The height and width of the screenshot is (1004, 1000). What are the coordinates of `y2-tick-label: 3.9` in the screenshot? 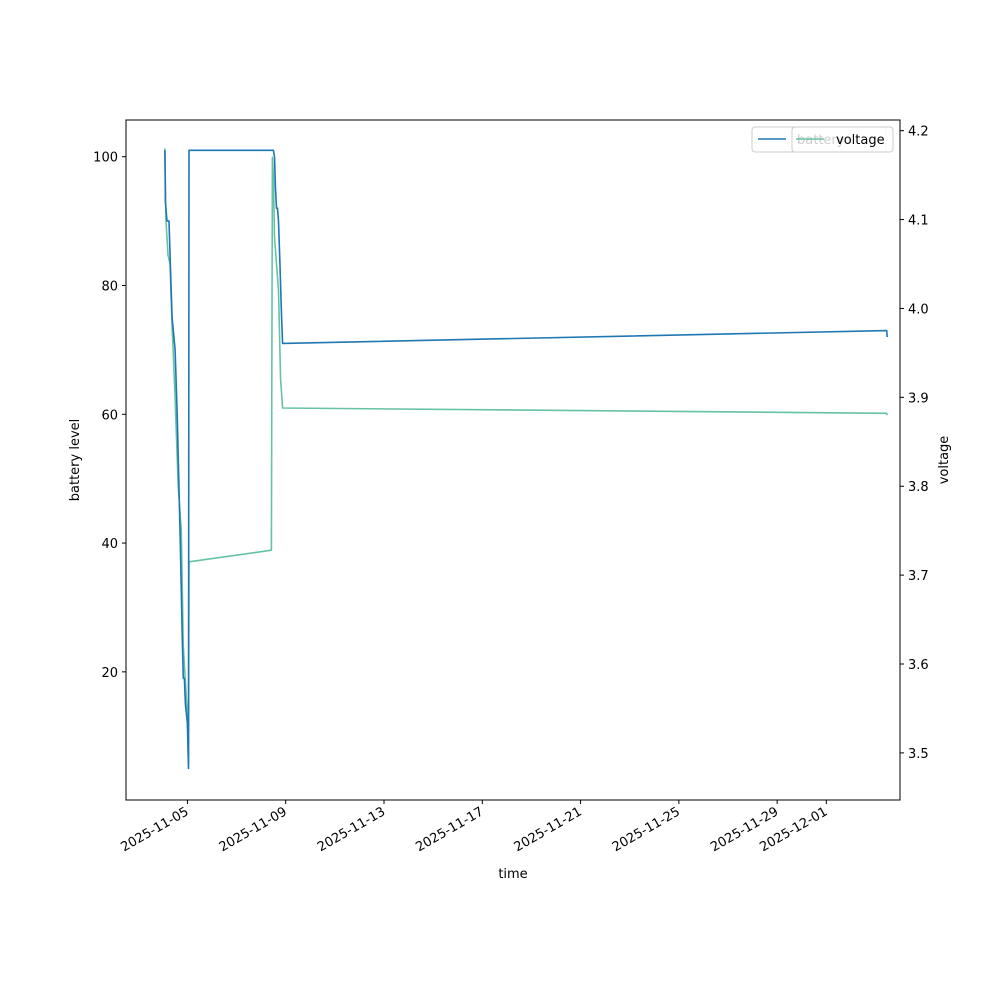 It's located at (918, 398).